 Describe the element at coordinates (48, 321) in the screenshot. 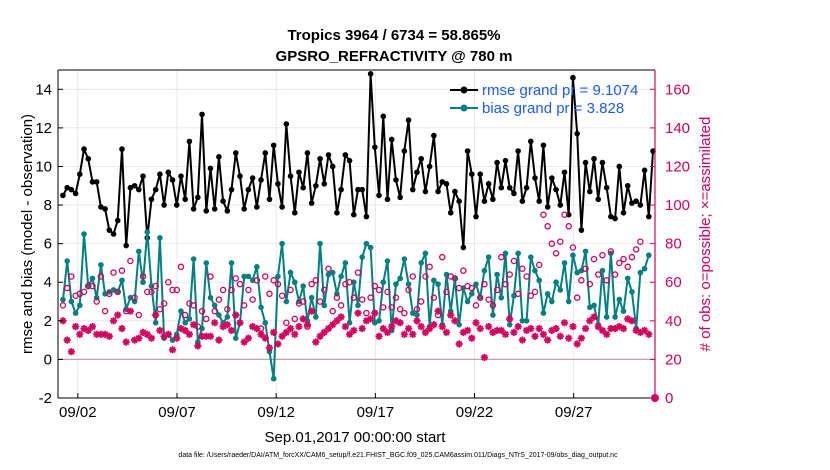

I see `y-tick-label: 2` at that location.